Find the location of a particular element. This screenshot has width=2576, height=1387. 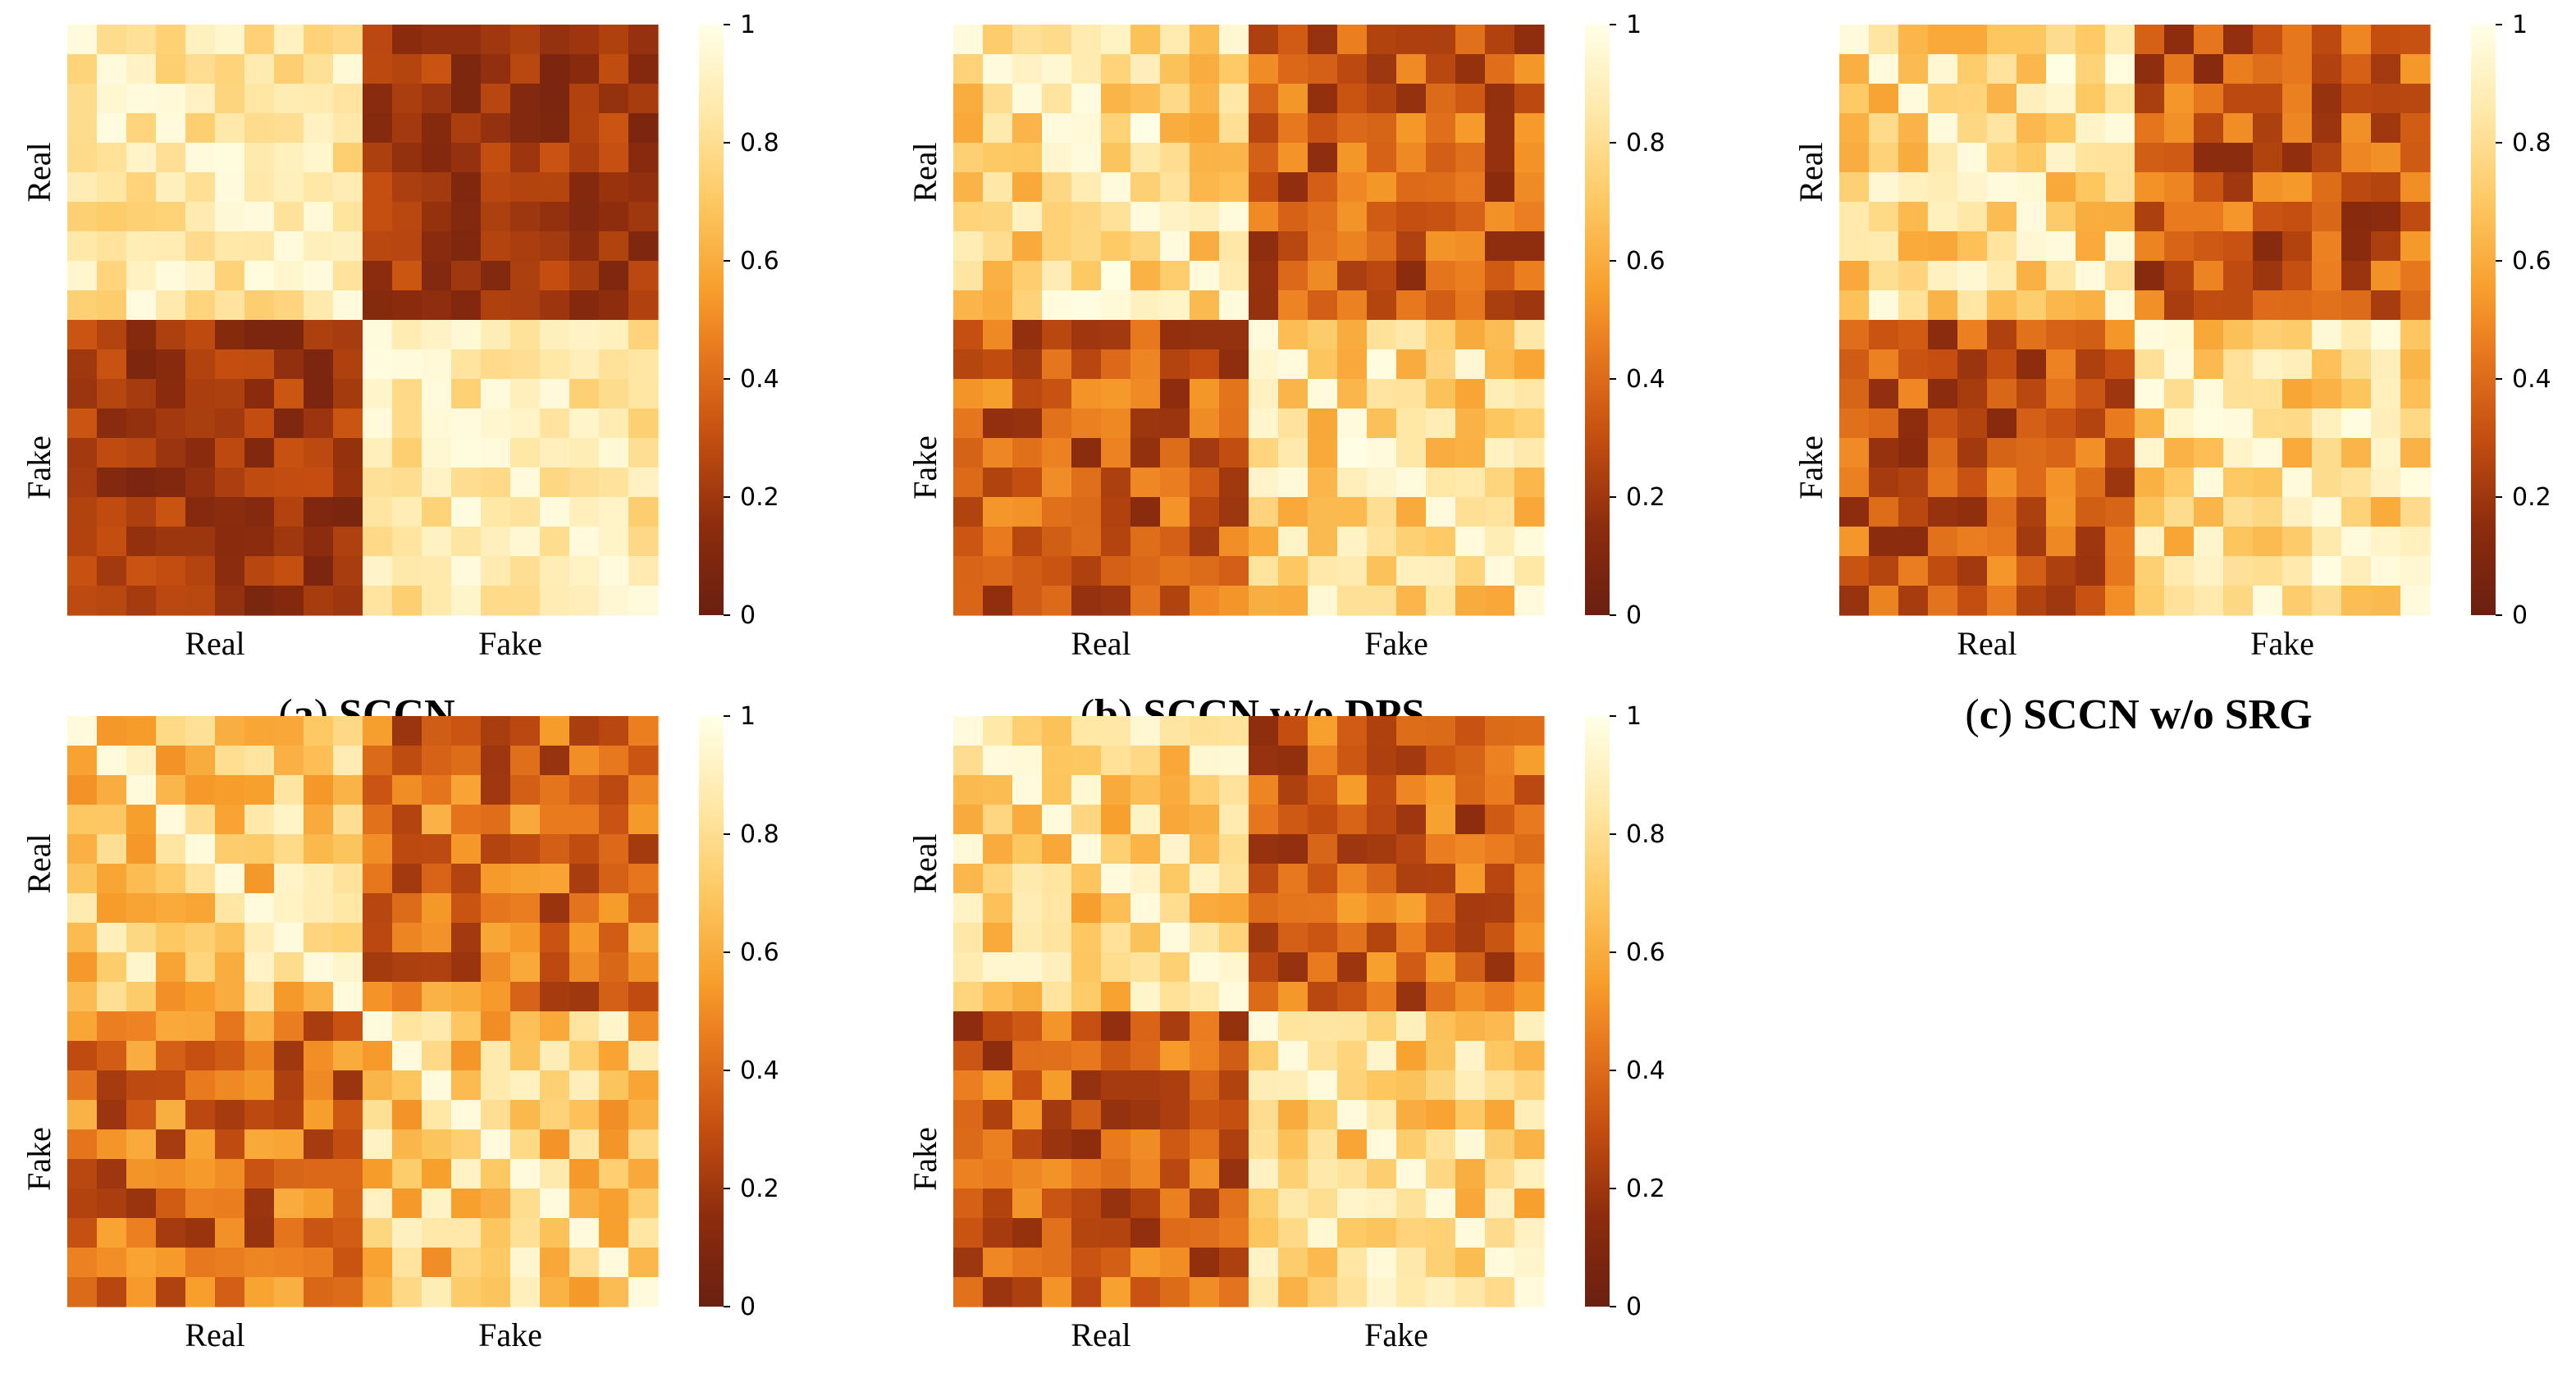

y-axis-label-real: Real is located at coordinates (925, 172).